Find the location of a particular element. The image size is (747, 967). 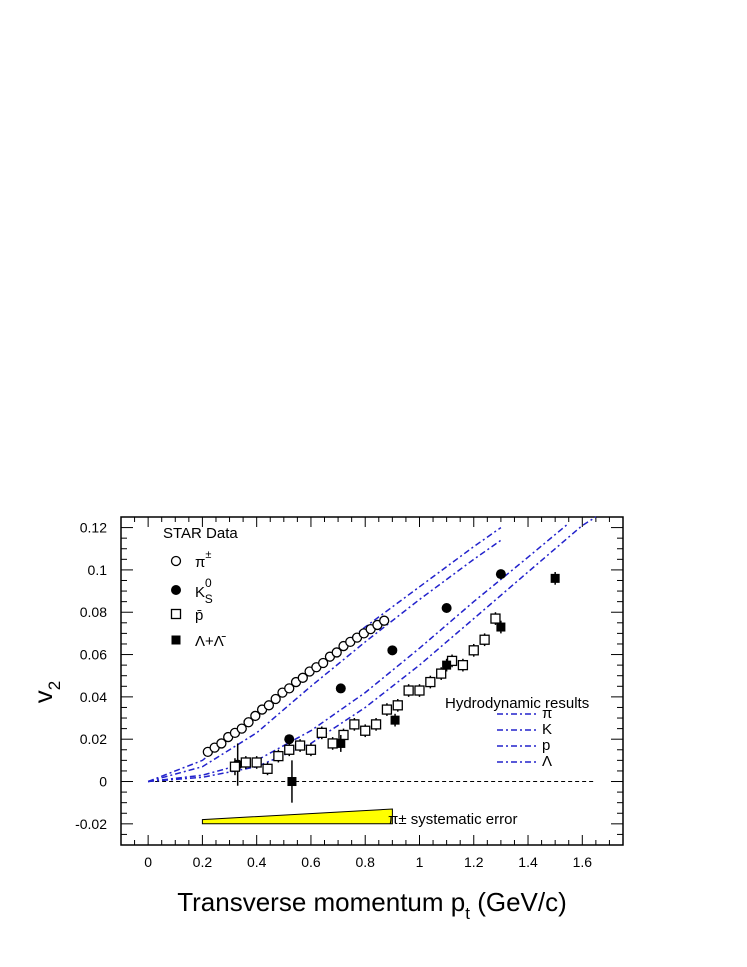

x-tick-label: 1.4 is located at coordinates (528, 862).